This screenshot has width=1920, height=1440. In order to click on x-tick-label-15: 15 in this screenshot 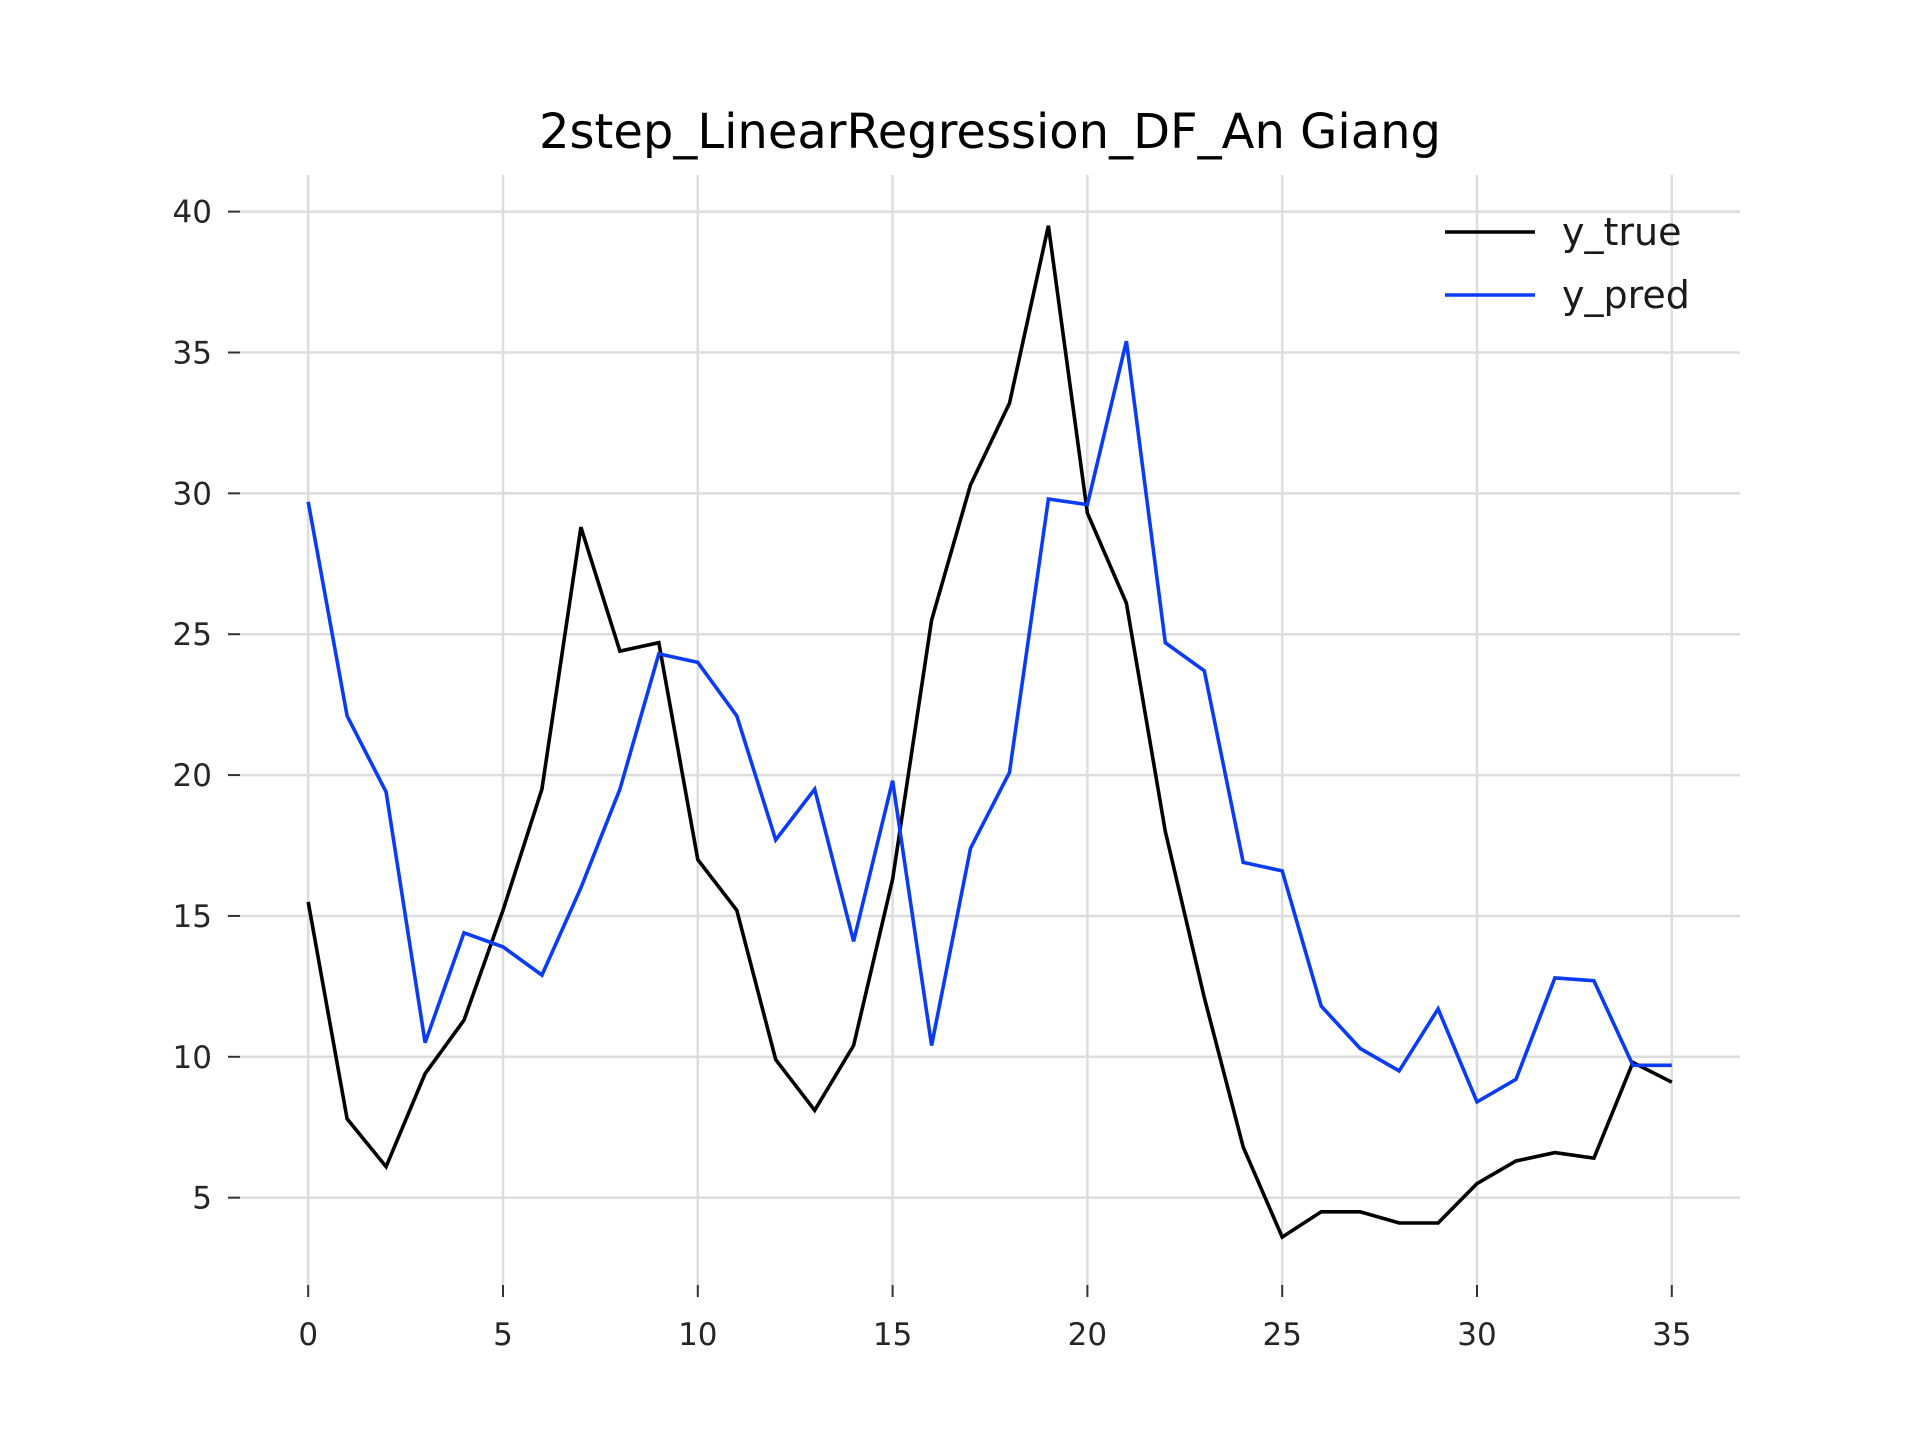, I will do `click(892, 1335)`.